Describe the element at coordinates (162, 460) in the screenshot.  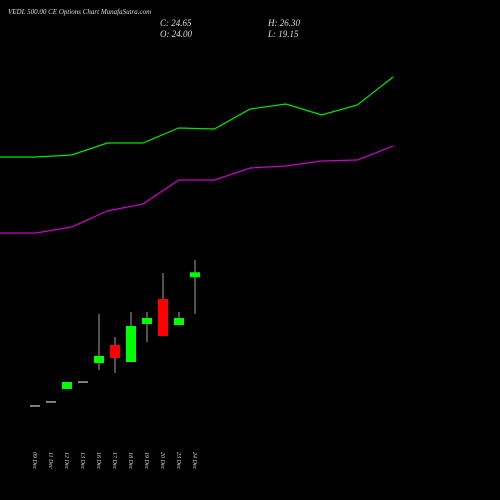
I see `x-tick-label: 20 Dec` at that location.